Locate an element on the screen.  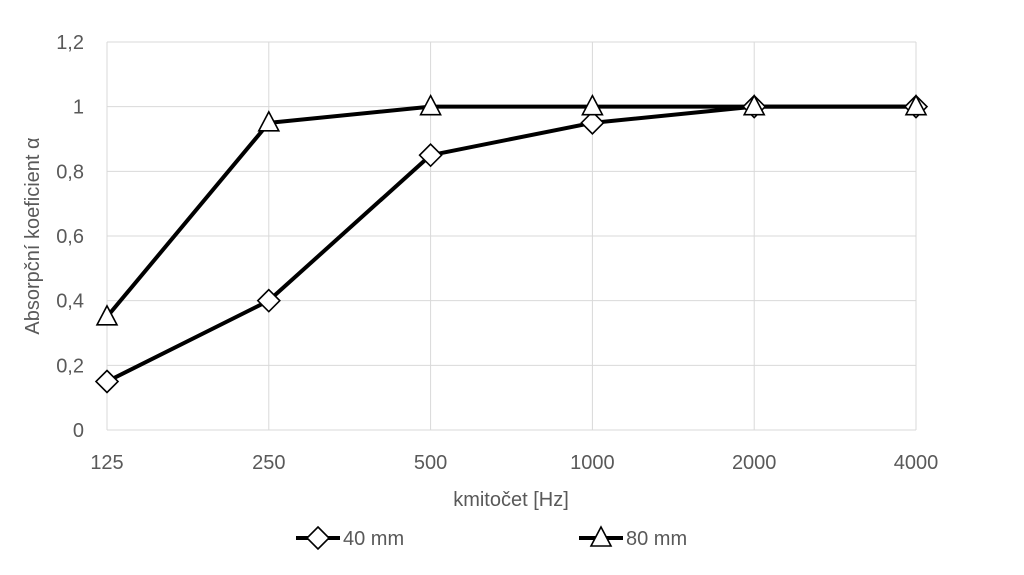
legend: 40 mm 80 mm is located at coordinates (491, 538).